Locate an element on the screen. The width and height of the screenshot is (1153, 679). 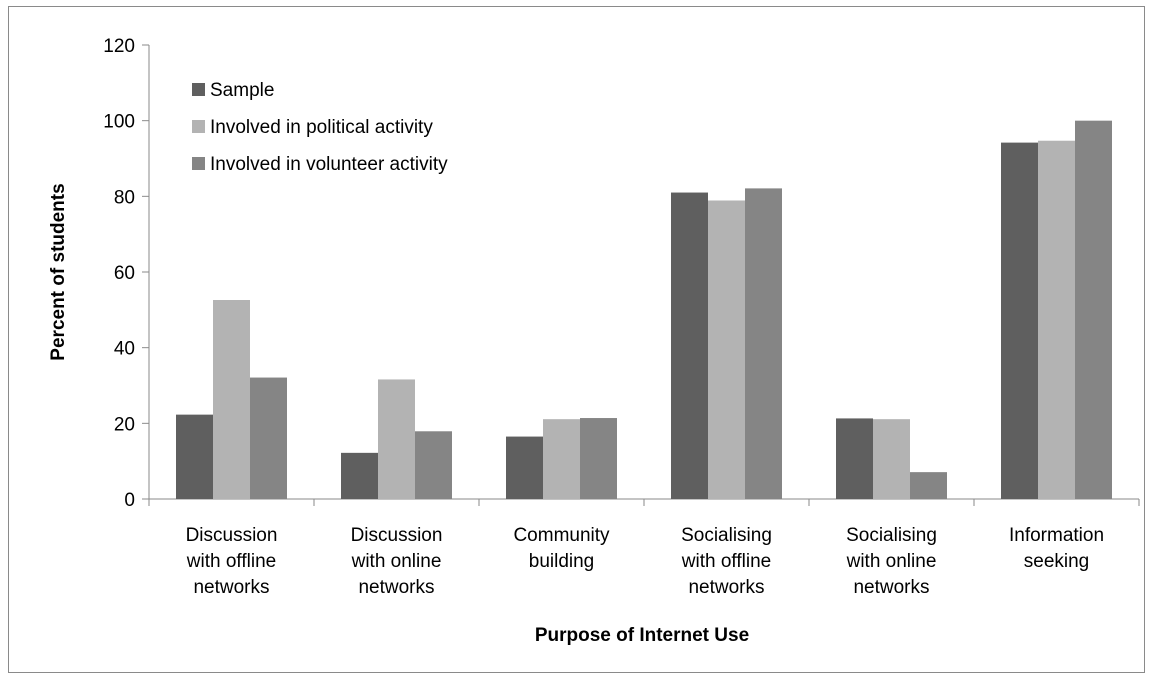
x-category-label: Discussion with online networks is located at coordinates (397, 561).